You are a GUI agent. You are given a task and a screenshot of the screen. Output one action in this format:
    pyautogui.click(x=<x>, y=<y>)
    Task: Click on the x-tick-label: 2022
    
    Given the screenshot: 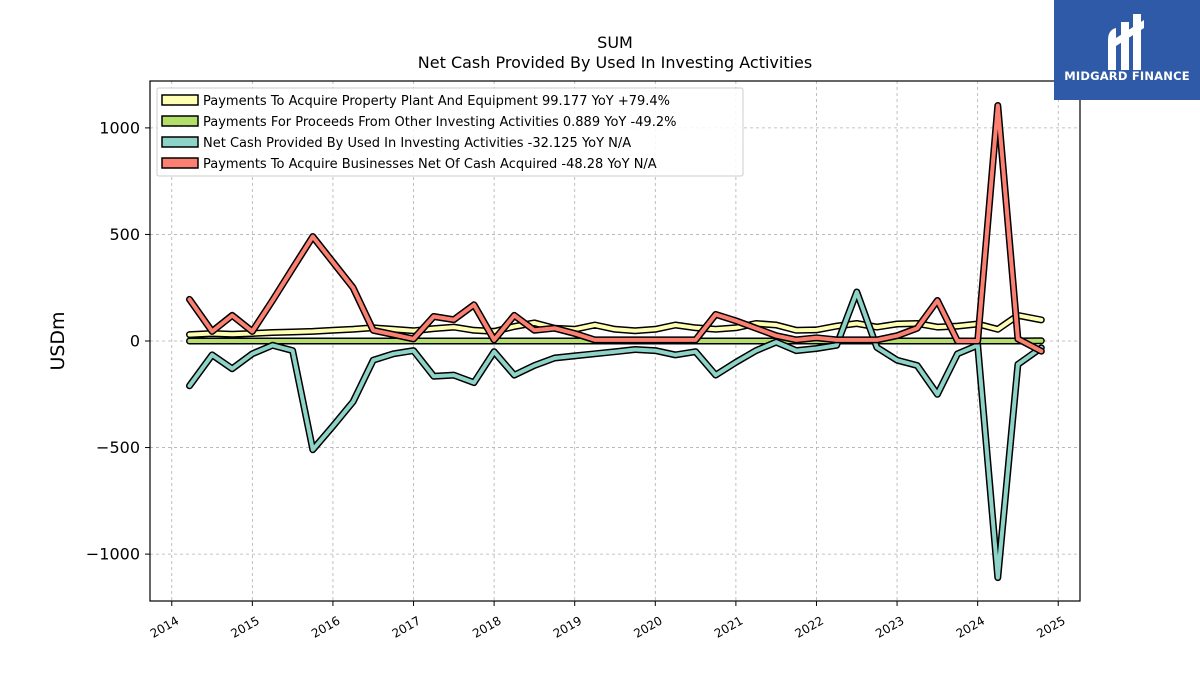 What is the action you would take?
    pyautogui.click(x=809, y=626)
    